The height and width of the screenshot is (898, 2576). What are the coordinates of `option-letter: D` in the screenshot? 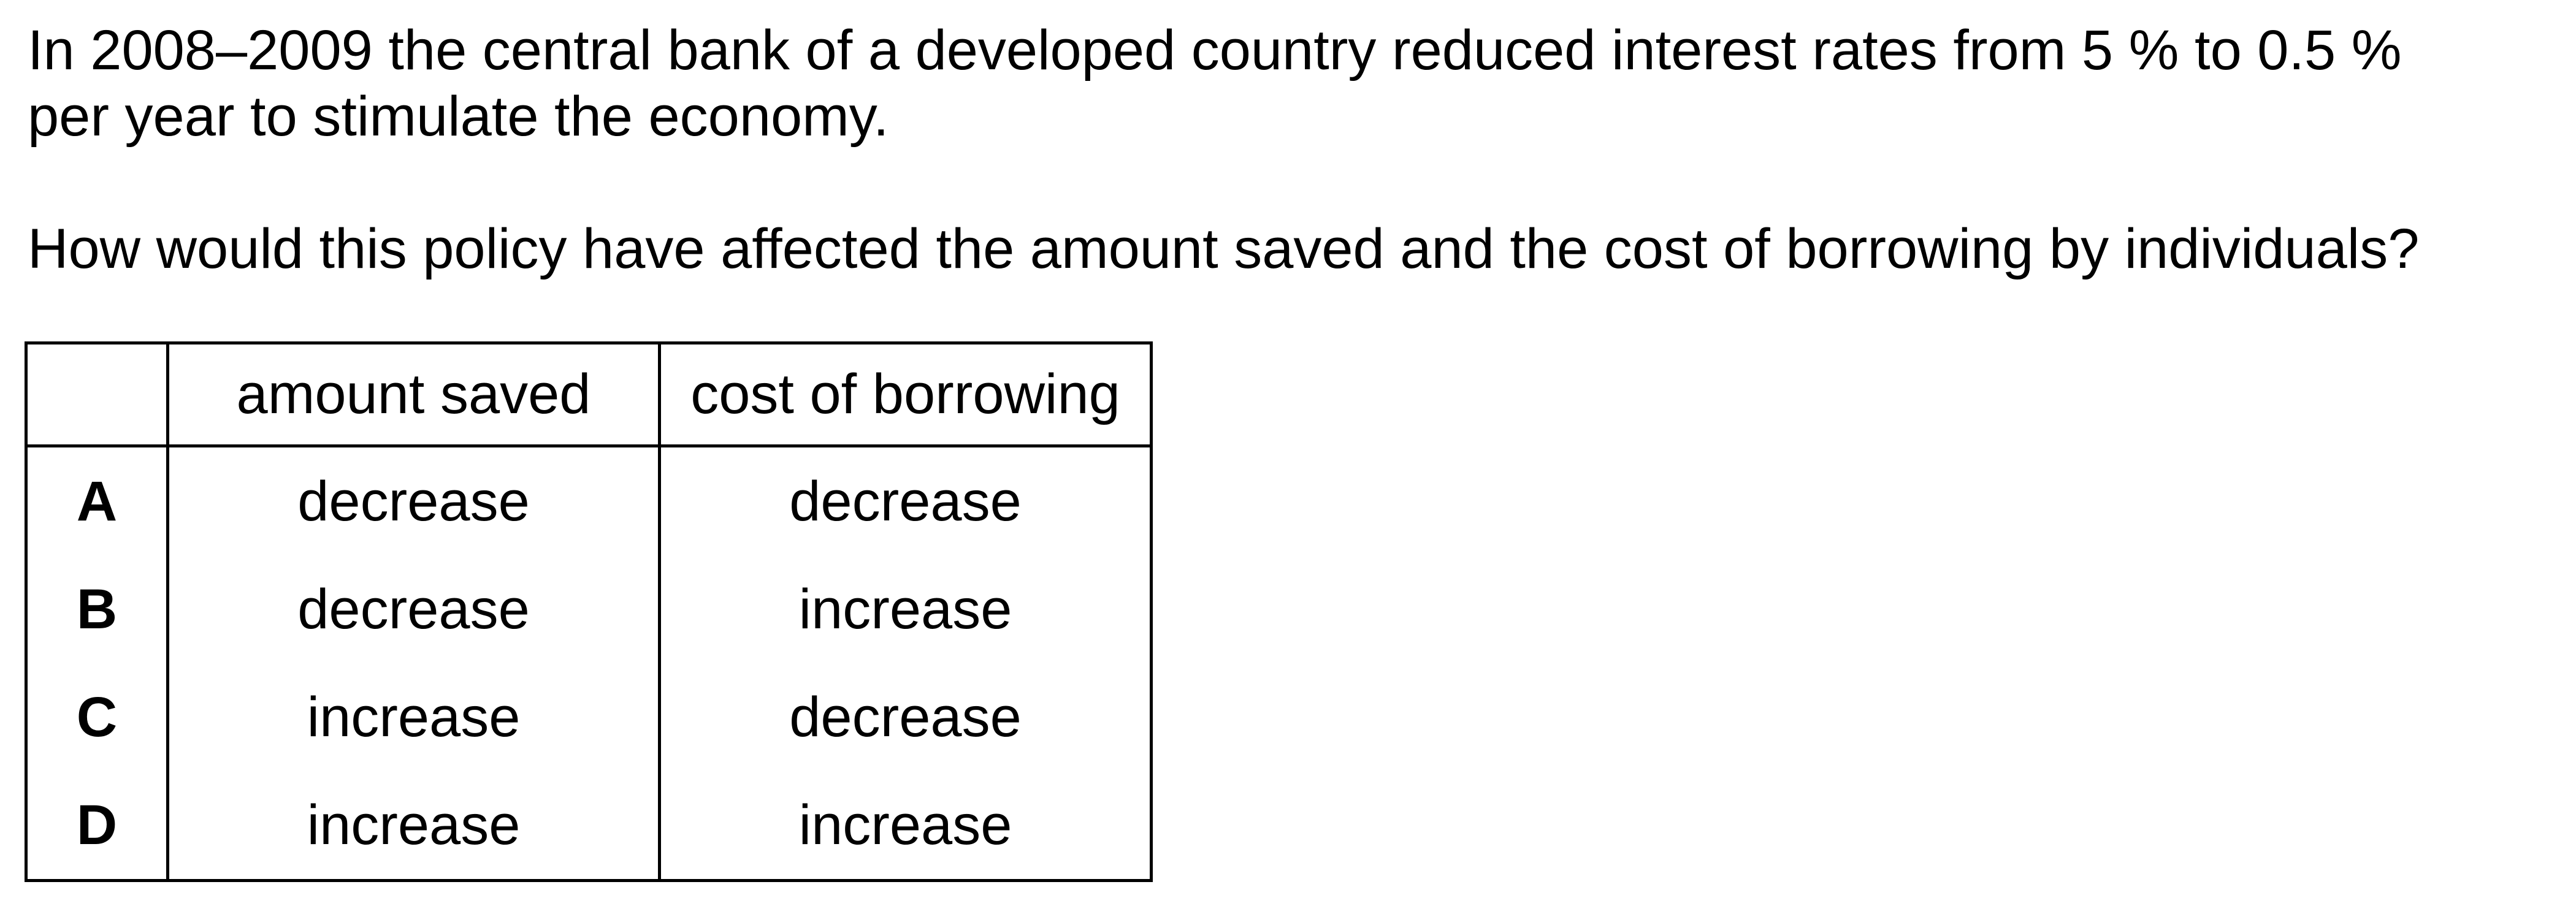 It's located at (97, 827).